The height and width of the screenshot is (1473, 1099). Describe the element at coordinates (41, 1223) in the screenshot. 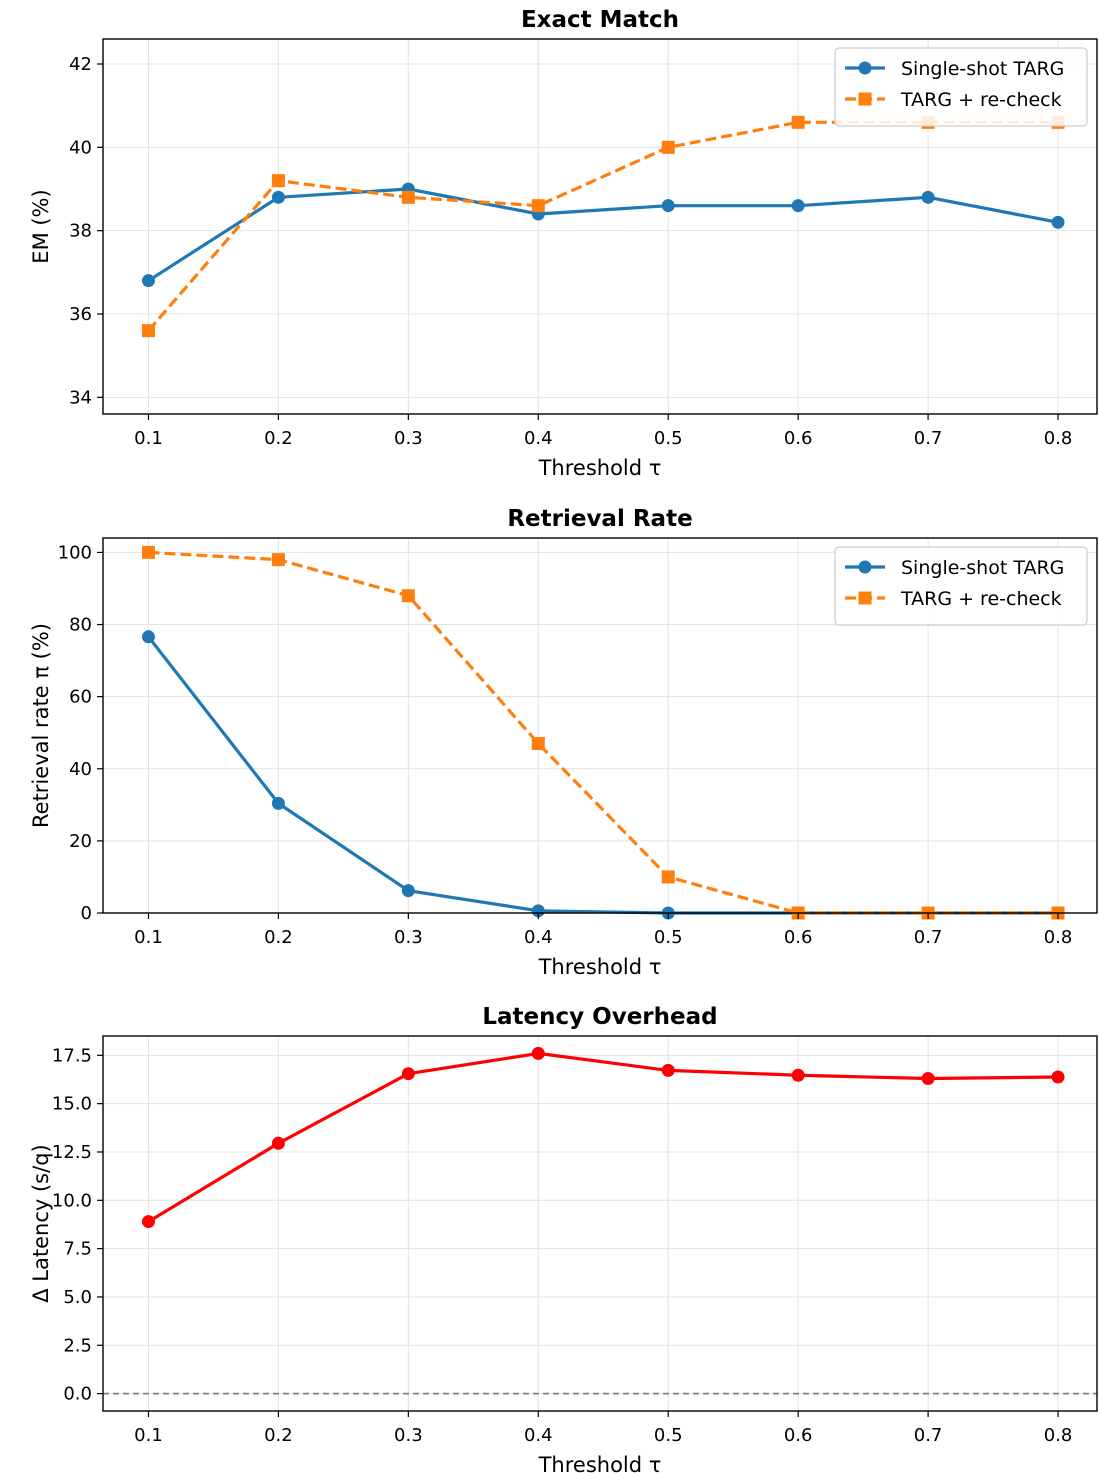

I see `y-axis-label: Δ Latency (s/q)` at that location.